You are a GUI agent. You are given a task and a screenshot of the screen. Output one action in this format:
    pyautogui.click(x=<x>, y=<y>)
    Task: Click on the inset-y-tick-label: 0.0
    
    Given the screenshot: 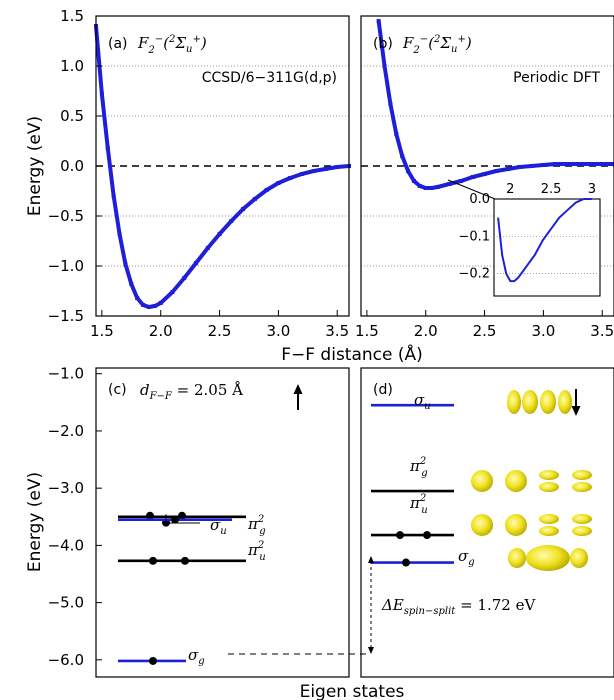 What is the action you would take?
    pyautogui.click(x=479, y=199)
    